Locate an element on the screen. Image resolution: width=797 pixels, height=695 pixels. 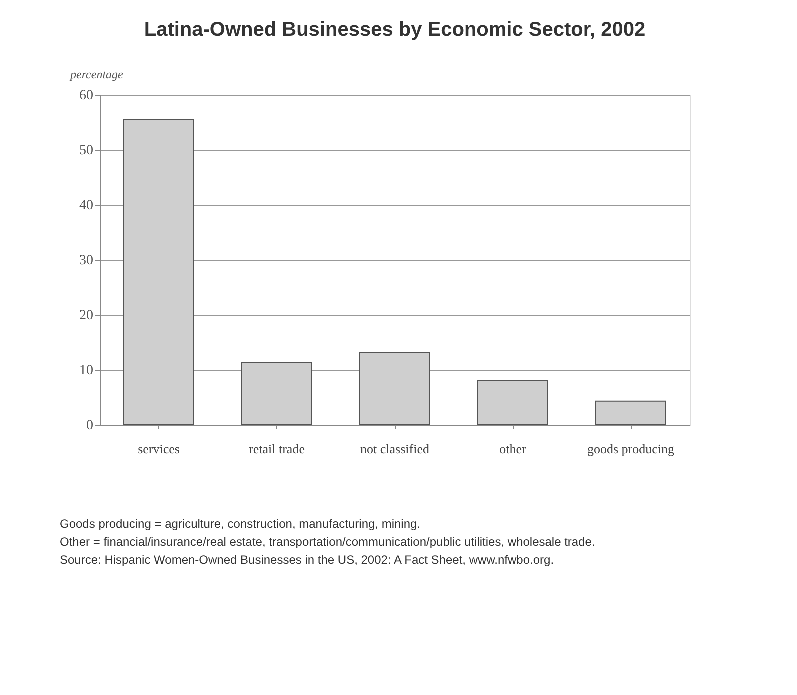
x-tick-label: retail trade is located at coordinates (277, 449).